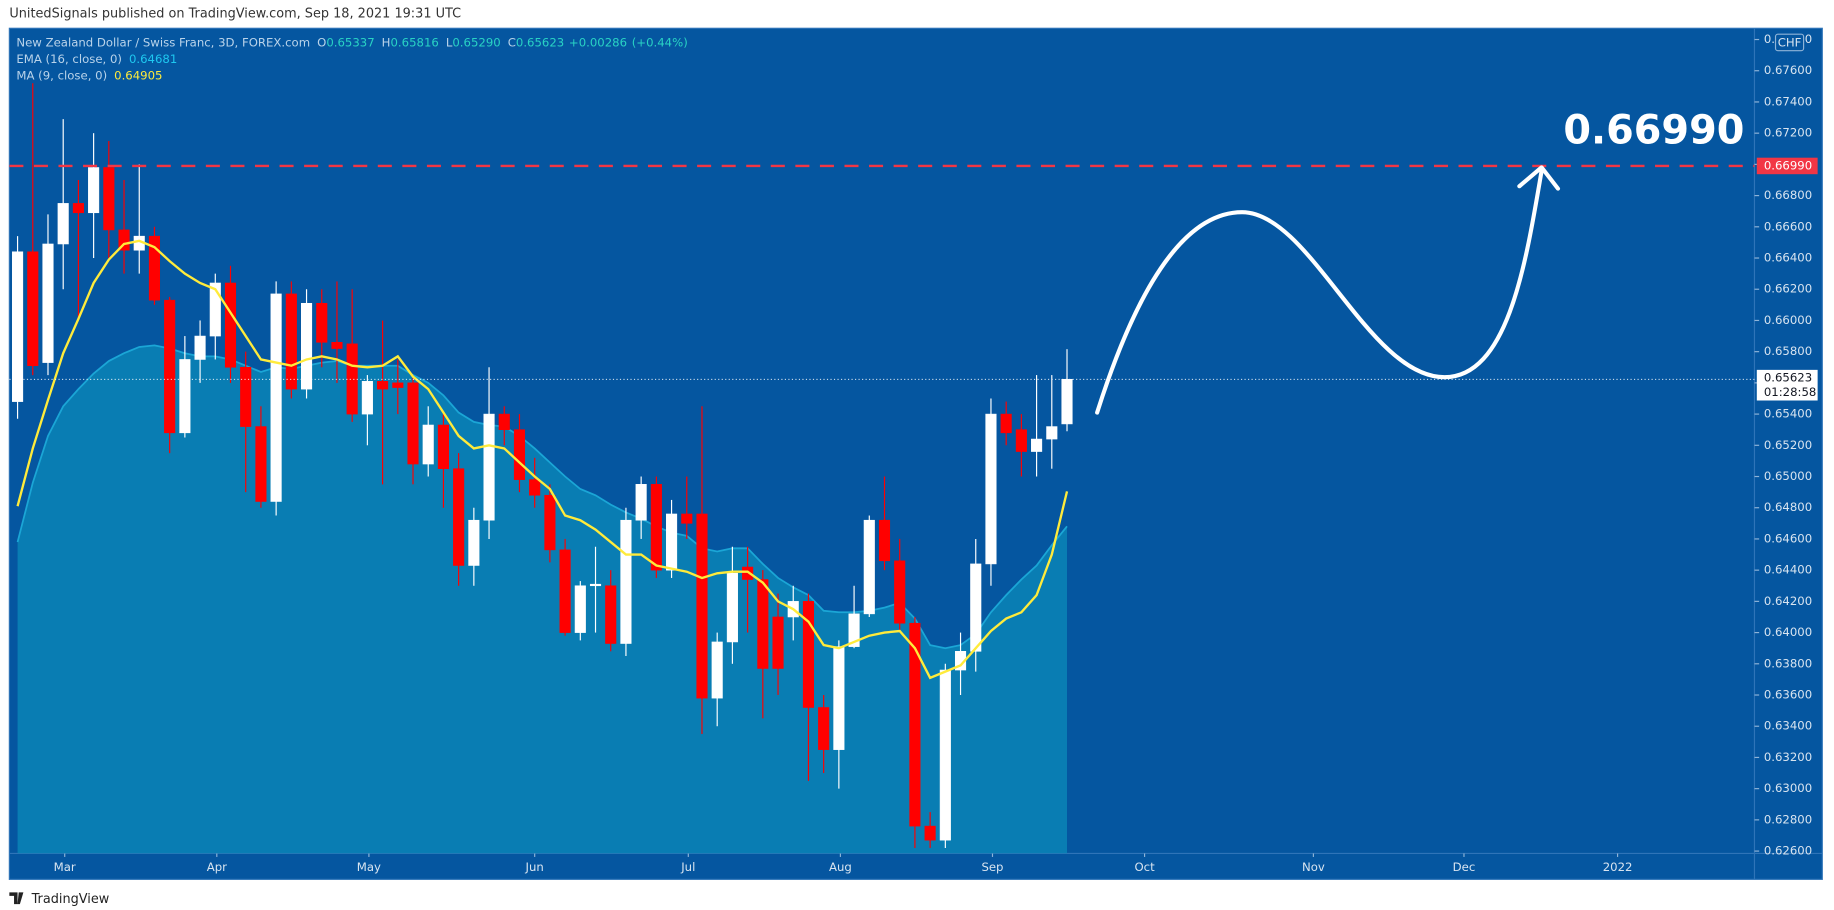  What do you see at coordinates (598, 42) in the screenshot?
I see `change: +0.00286` at bounding box center [598, 42].